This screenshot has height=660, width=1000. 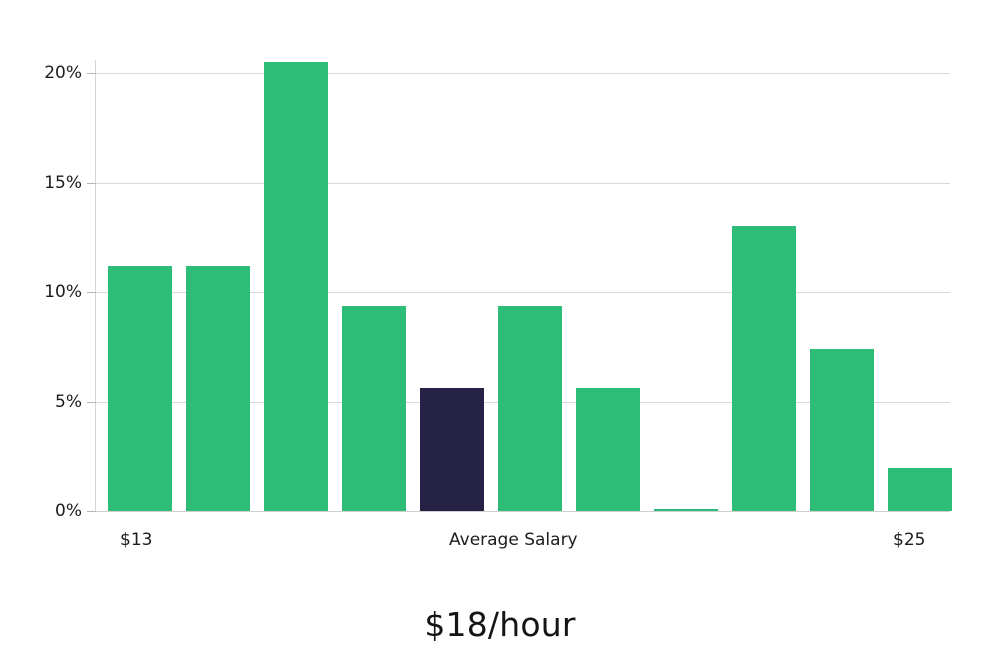 What do you see at coordinates (68, 401) in the screenshot?
I see `y-axis-tick-label: 5%` at bounding box center [68, 401].